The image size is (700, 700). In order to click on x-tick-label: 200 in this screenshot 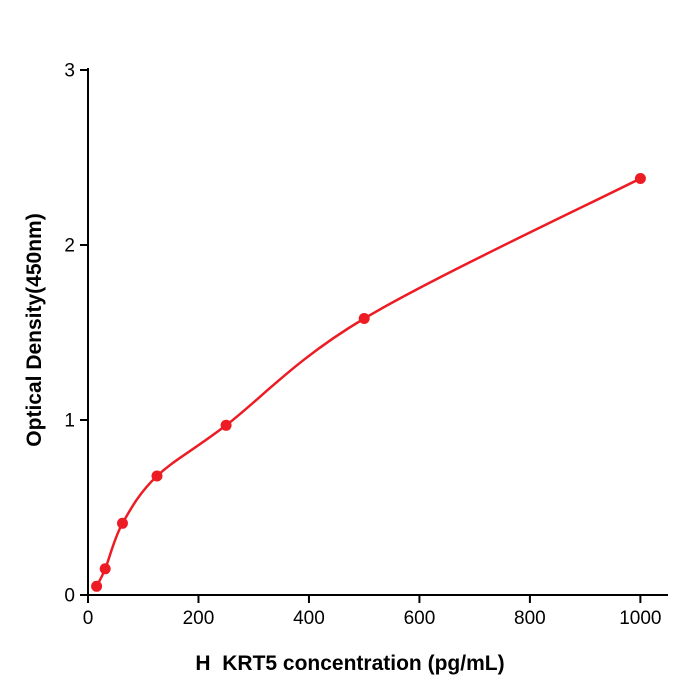, I will do `click(199, 618)`.